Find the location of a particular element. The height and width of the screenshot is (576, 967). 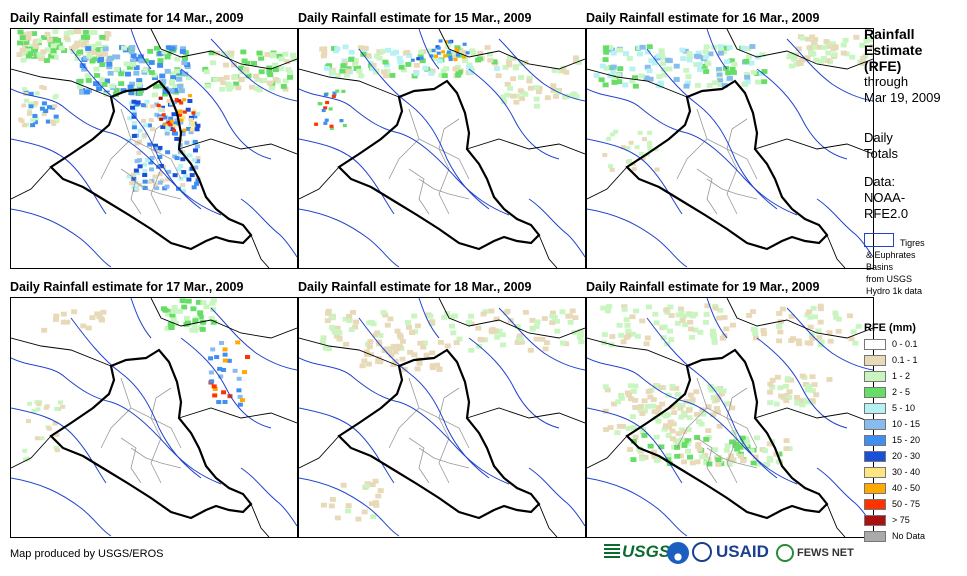

basin-line-1: Tigres is located at coordinates (912, 243).